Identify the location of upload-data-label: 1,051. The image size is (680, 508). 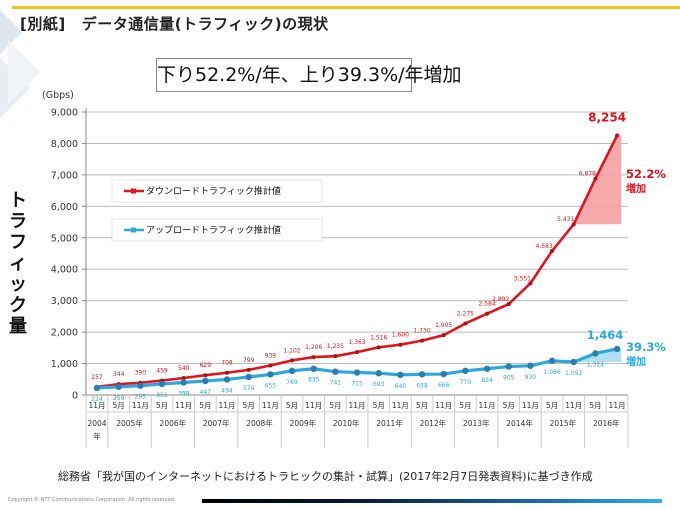
(573, 373).